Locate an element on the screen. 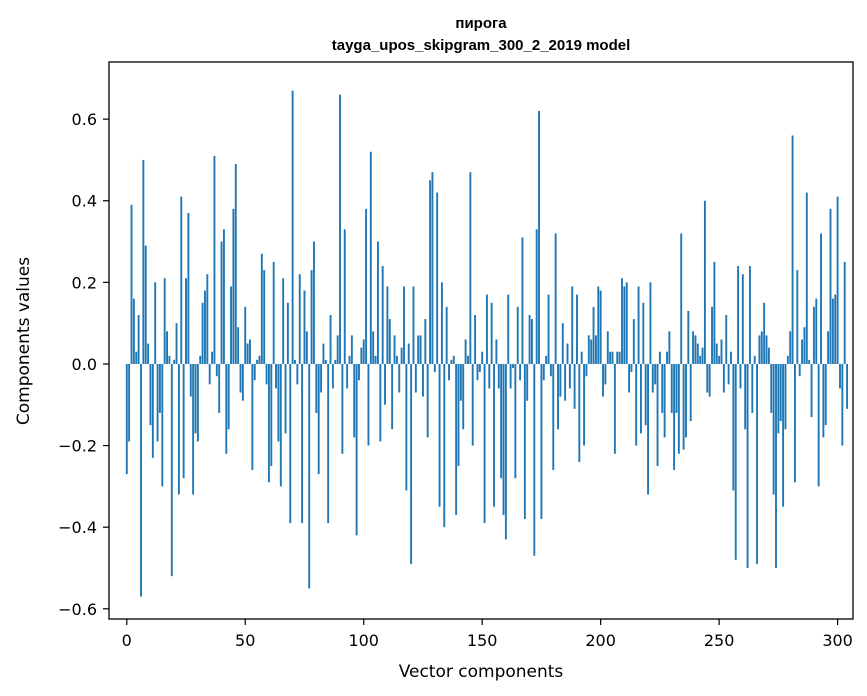  y-tick-label: −0.2 is located at coordinates (77, 446).